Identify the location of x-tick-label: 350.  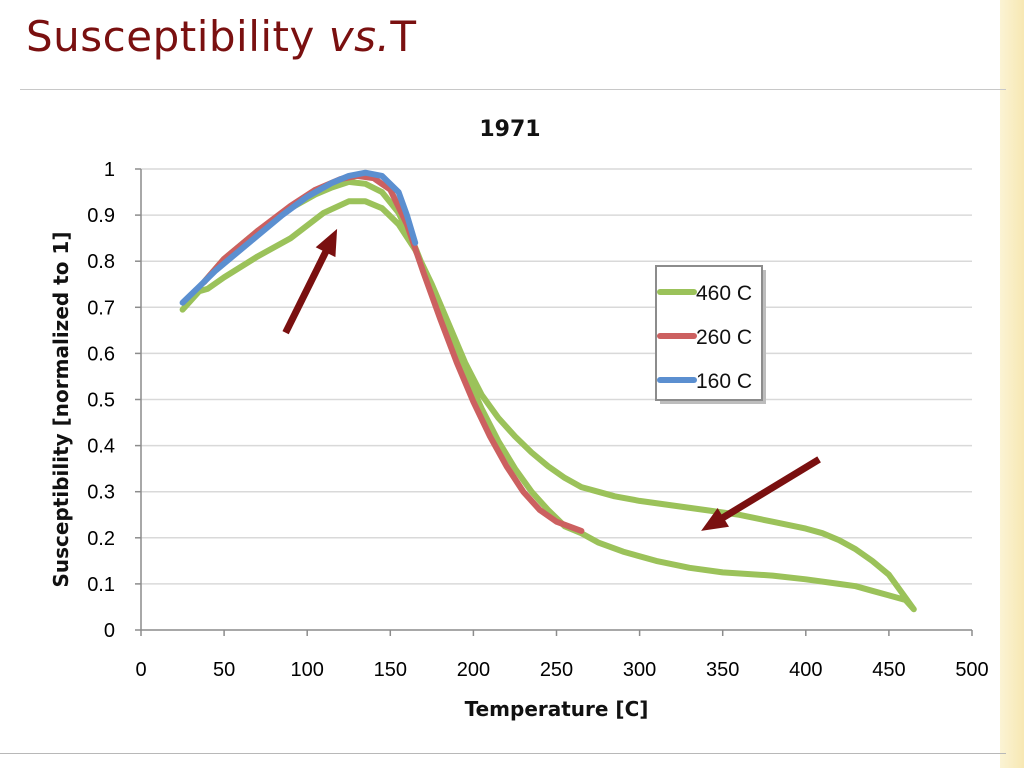
(722, 670).